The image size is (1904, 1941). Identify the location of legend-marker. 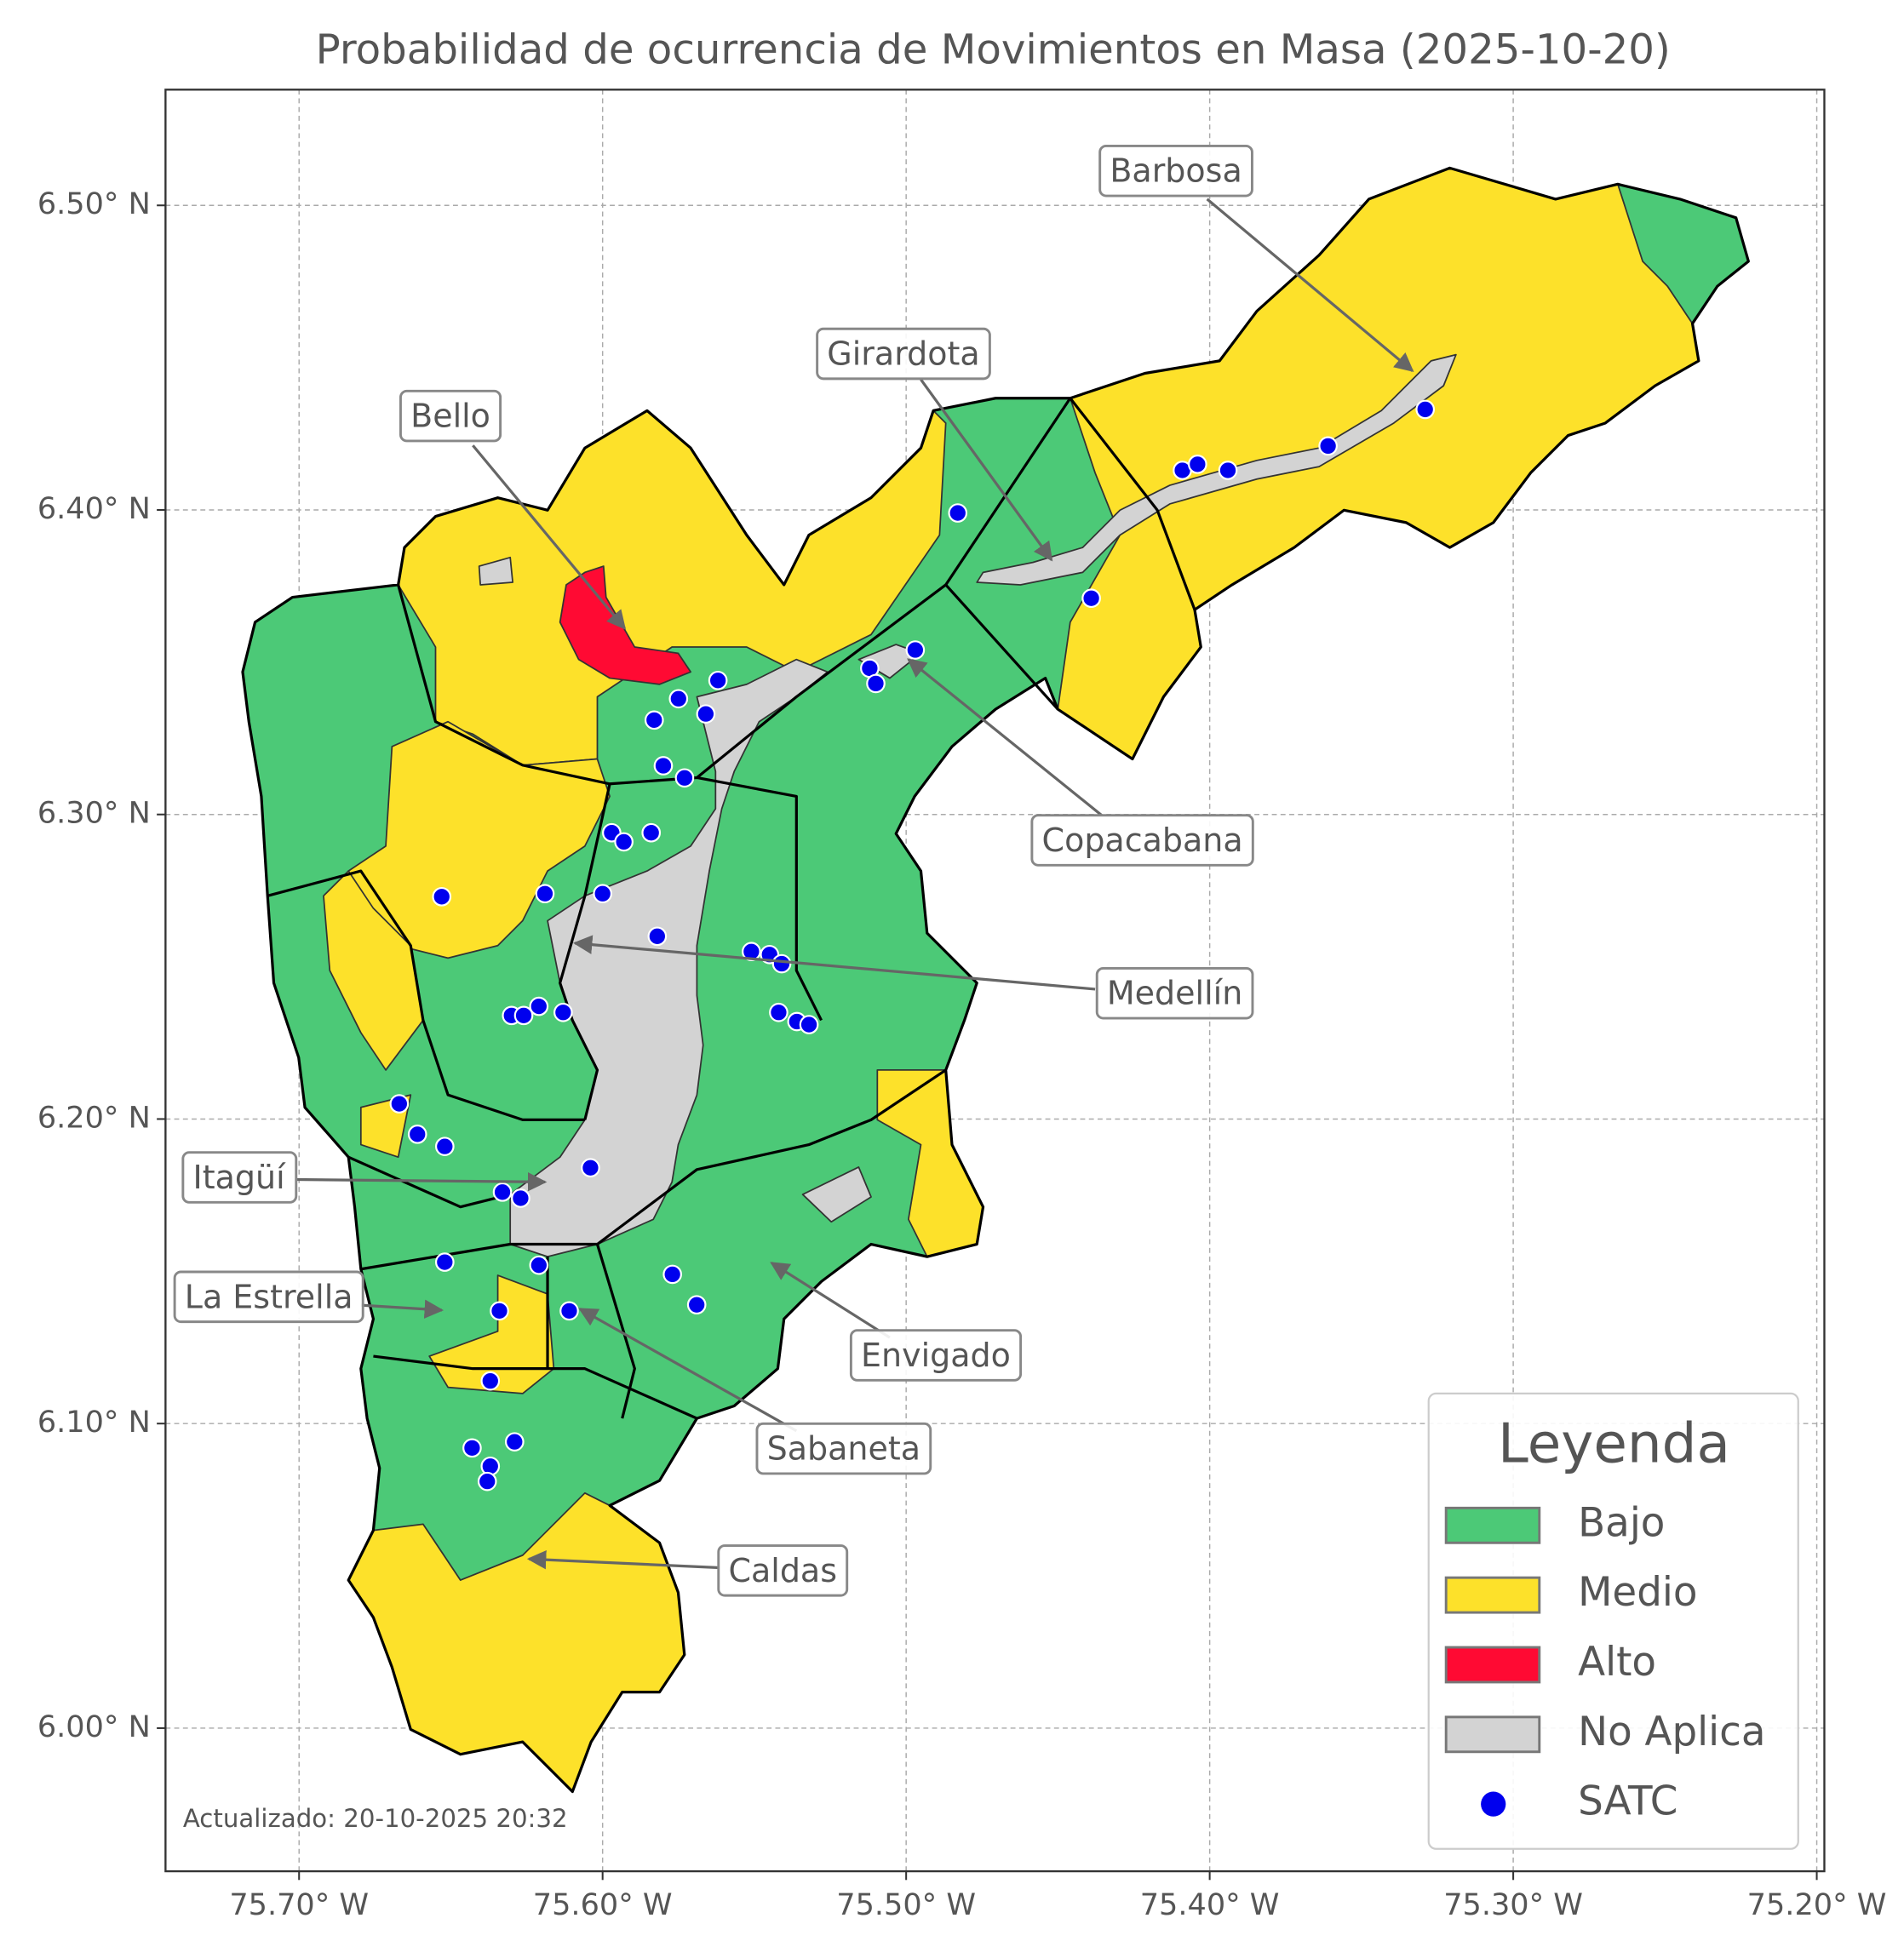
(1493, 1804).